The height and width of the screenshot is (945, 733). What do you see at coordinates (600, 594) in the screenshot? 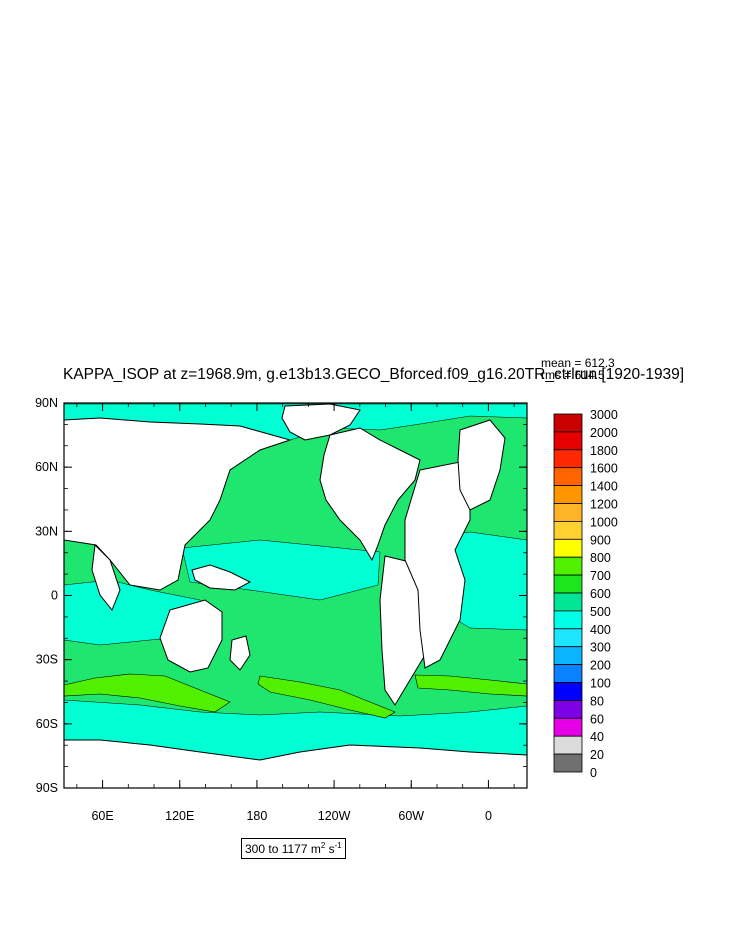
I see `colorbar-label: 600` at bounding box center [600, 594].